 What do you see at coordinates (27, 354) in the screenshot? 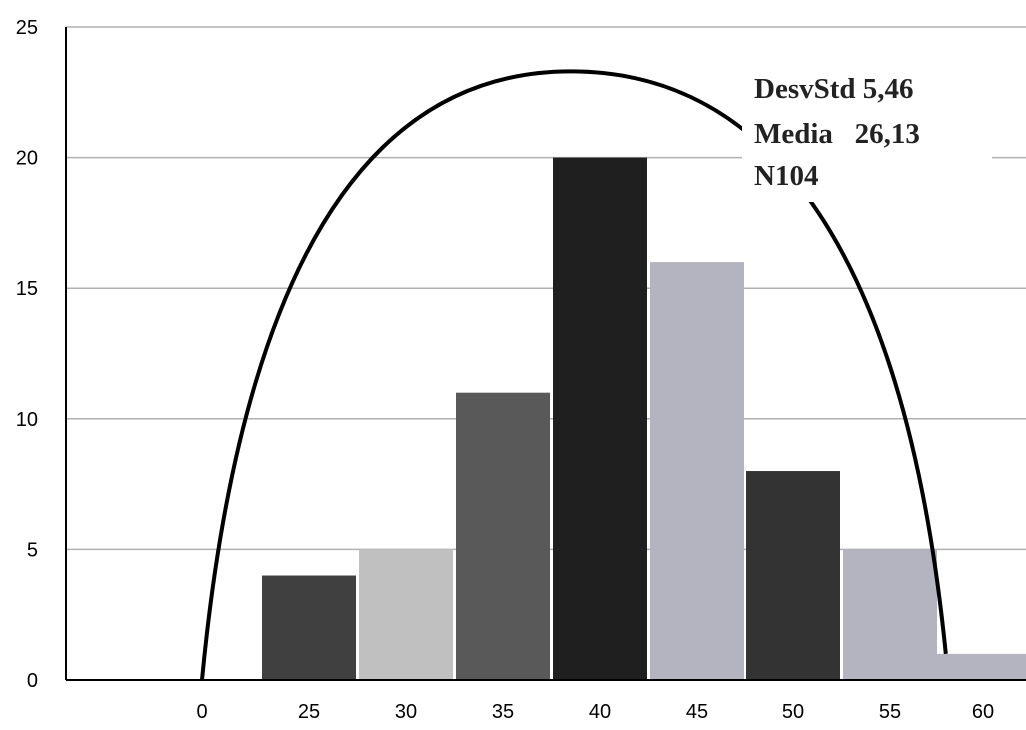
I see `y-tick-labels: 0 5 10 15 20 25` at bounding box center [27, 354].